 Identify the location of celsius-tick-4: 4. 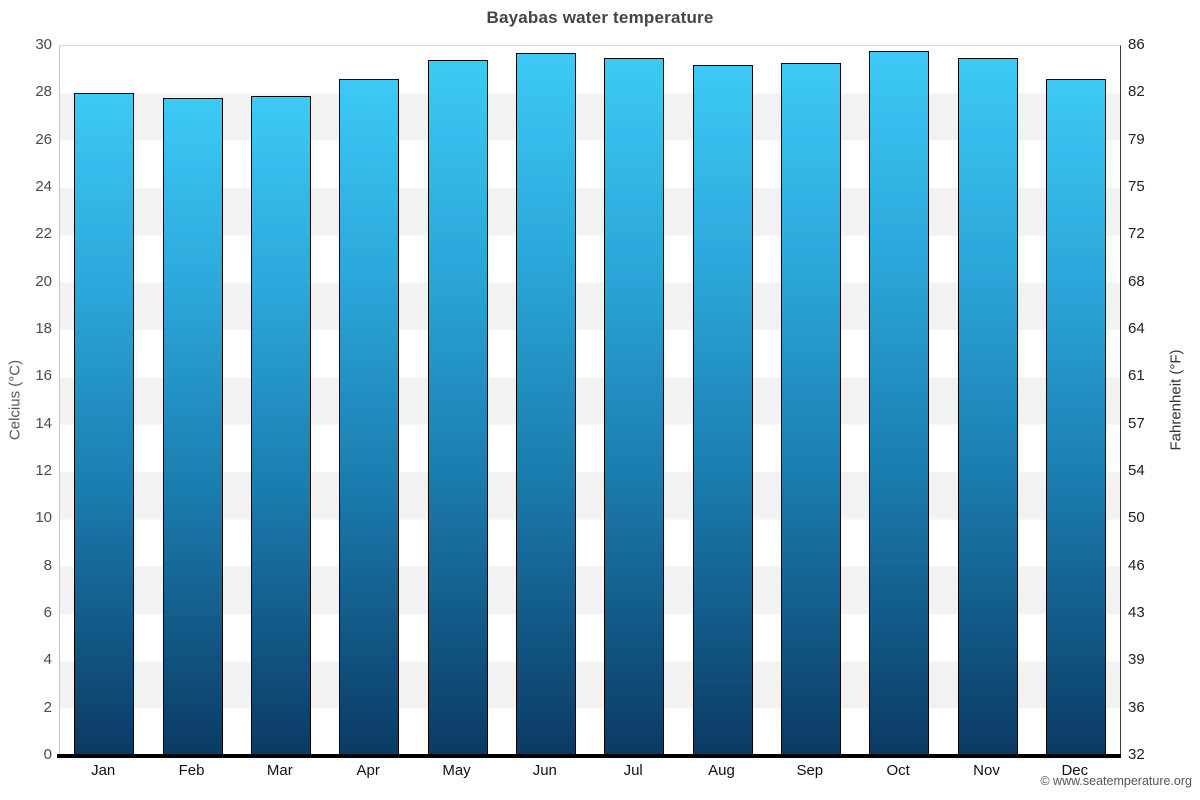
(47, 660).